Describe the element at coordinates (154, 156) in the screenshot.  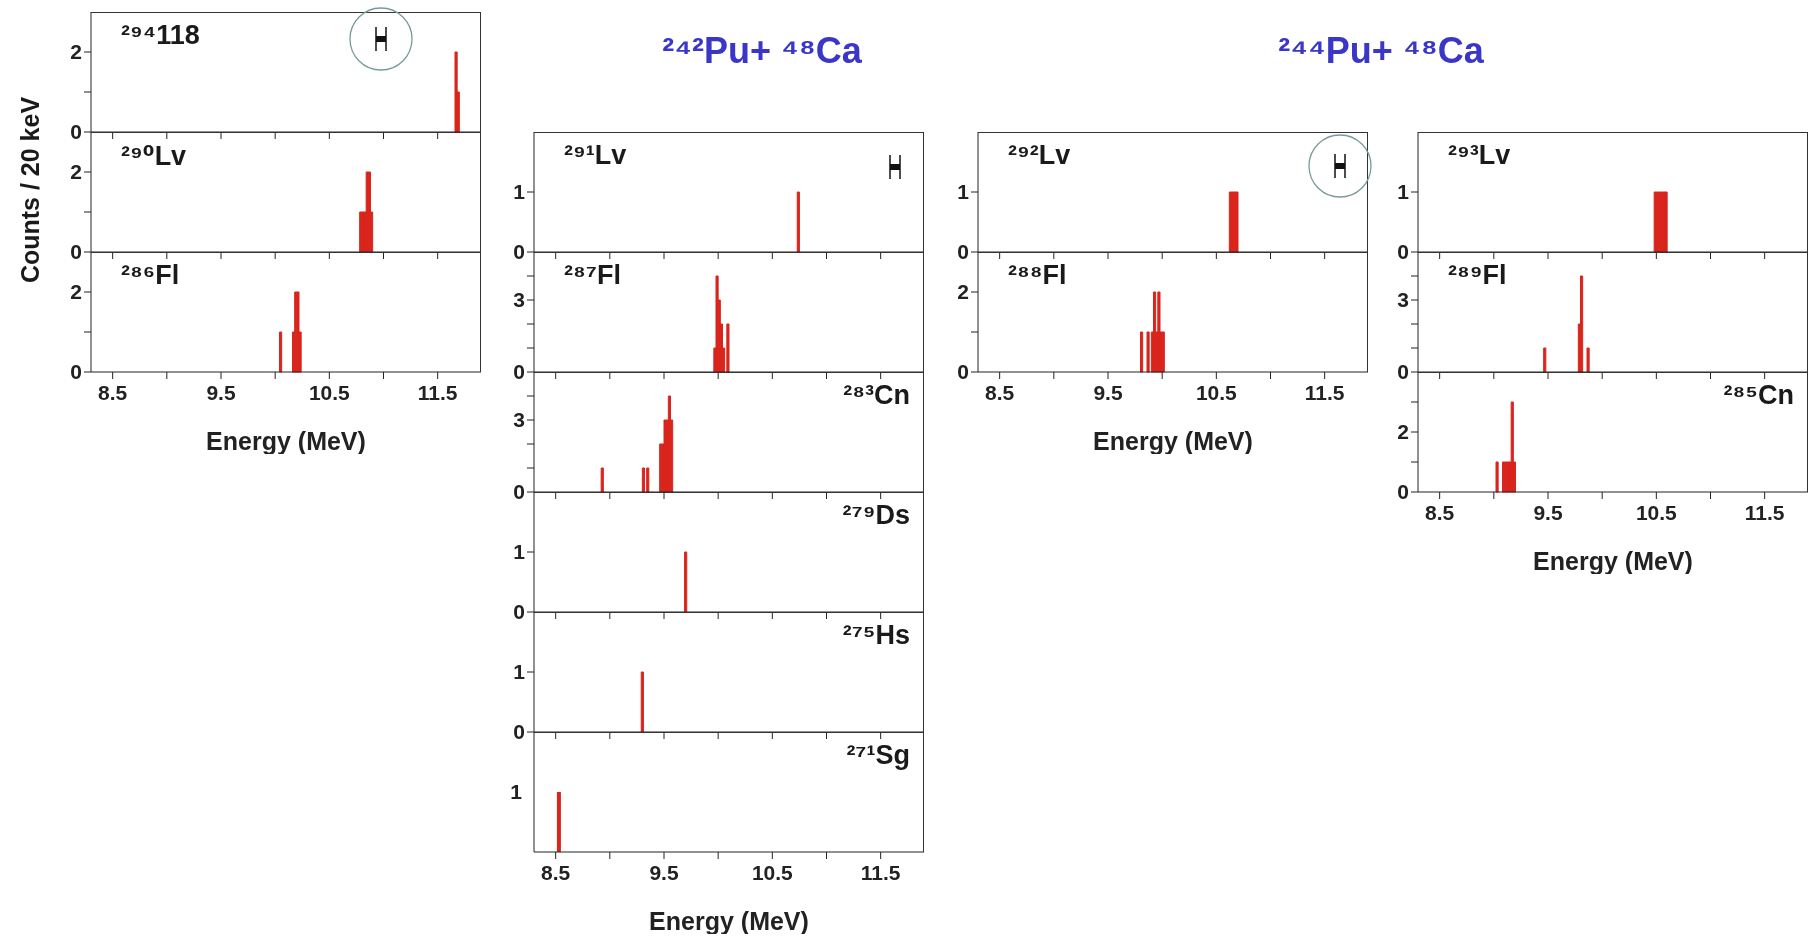
I see `chart-title: ²⁹⁰Lv` at that location.